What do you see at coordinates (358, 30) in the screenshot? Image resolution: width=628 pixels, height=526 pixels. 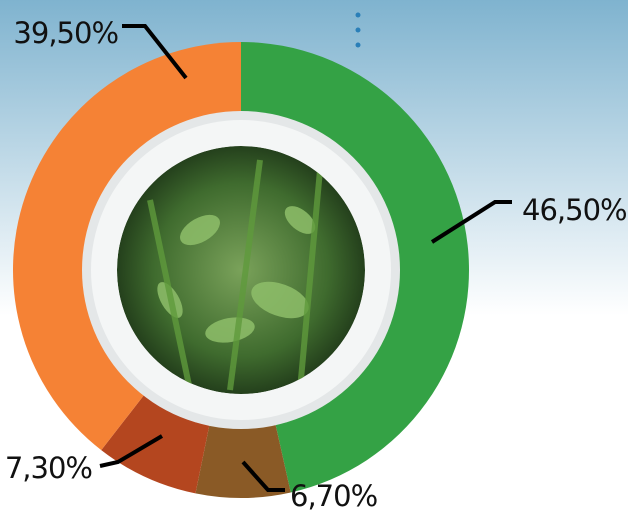 I see `dots` at bounding box center [358, 30].